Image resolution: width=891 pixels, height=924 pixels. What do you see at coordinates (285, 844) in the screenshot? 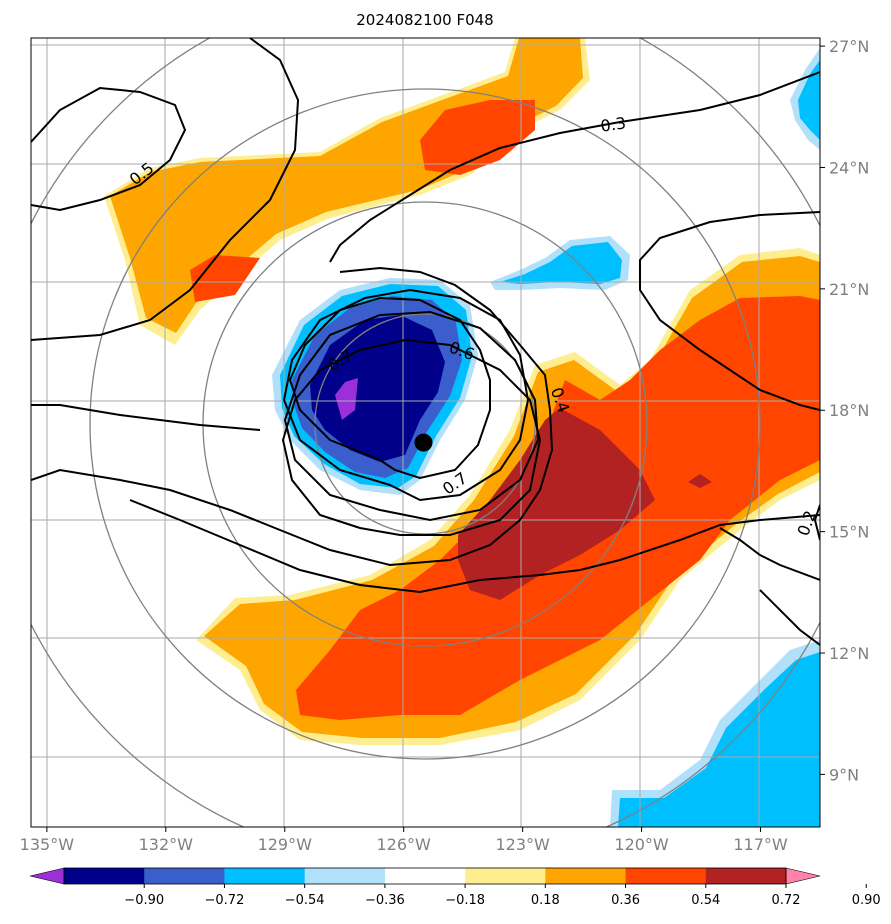
I see `x-tick-label: 129°W` at bounding box center [285, 844].